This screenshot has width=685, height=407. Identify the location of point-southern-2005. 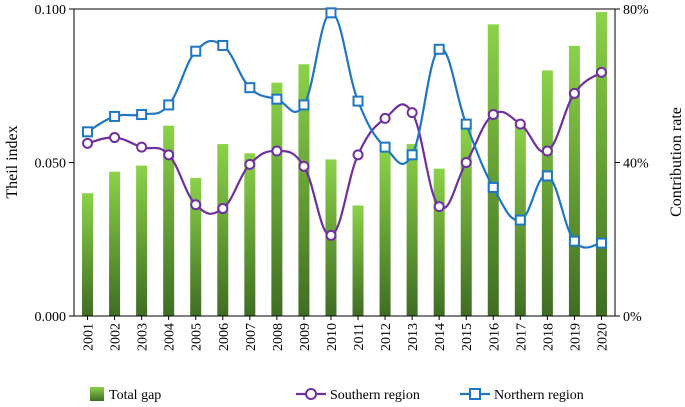
(196, 205).